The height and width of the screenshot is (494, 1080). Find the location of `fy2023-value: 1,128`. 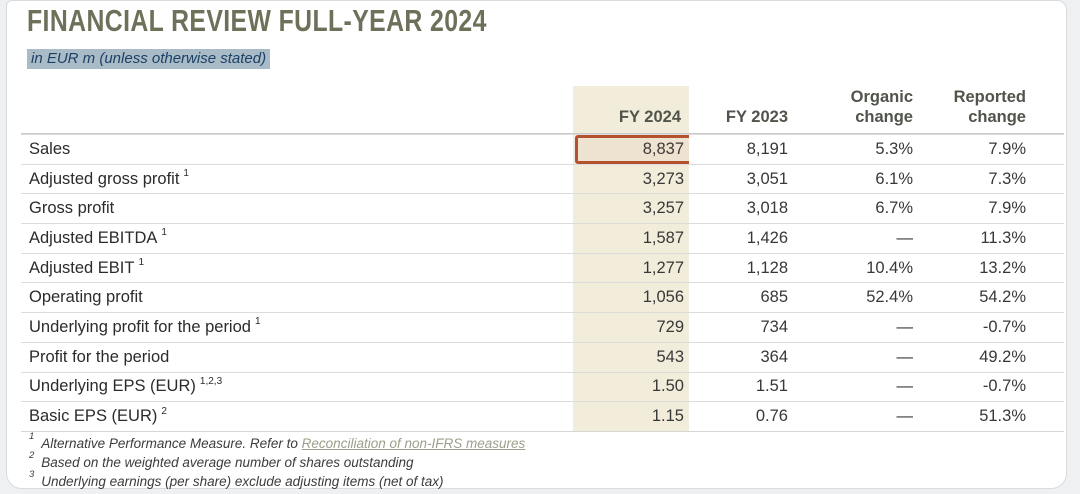

fy2023-value: 1,128 is located at coordinates (767, 267).